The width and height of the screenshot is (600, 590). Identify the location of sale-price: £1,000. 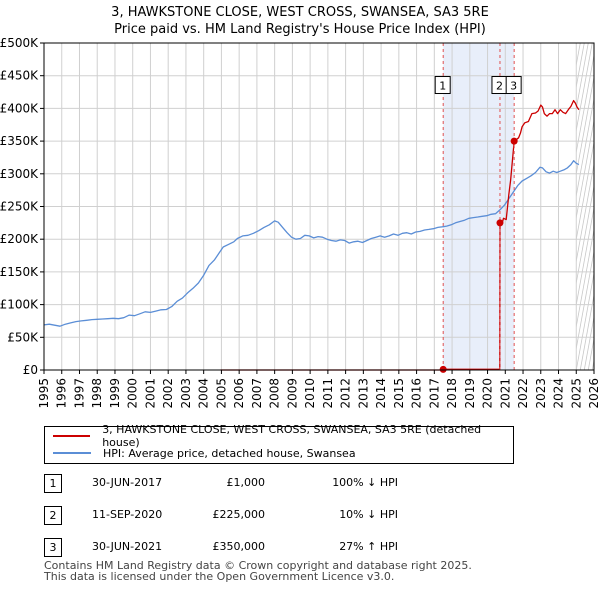
(246, 482).